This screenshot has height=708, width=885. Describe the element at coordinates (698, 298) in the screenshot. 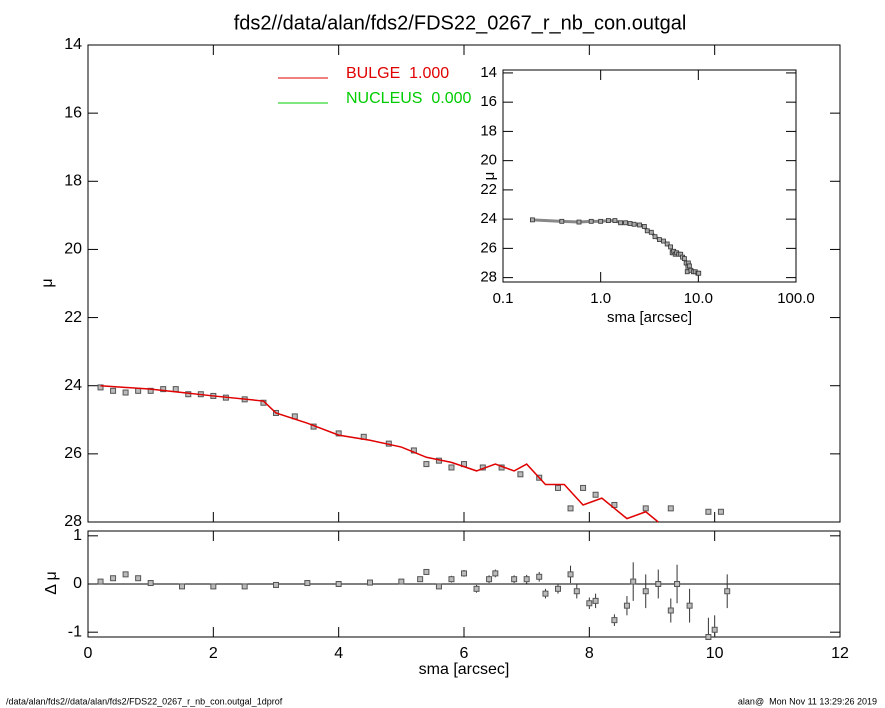

I see `x-tick-label: 10.0` at that location.